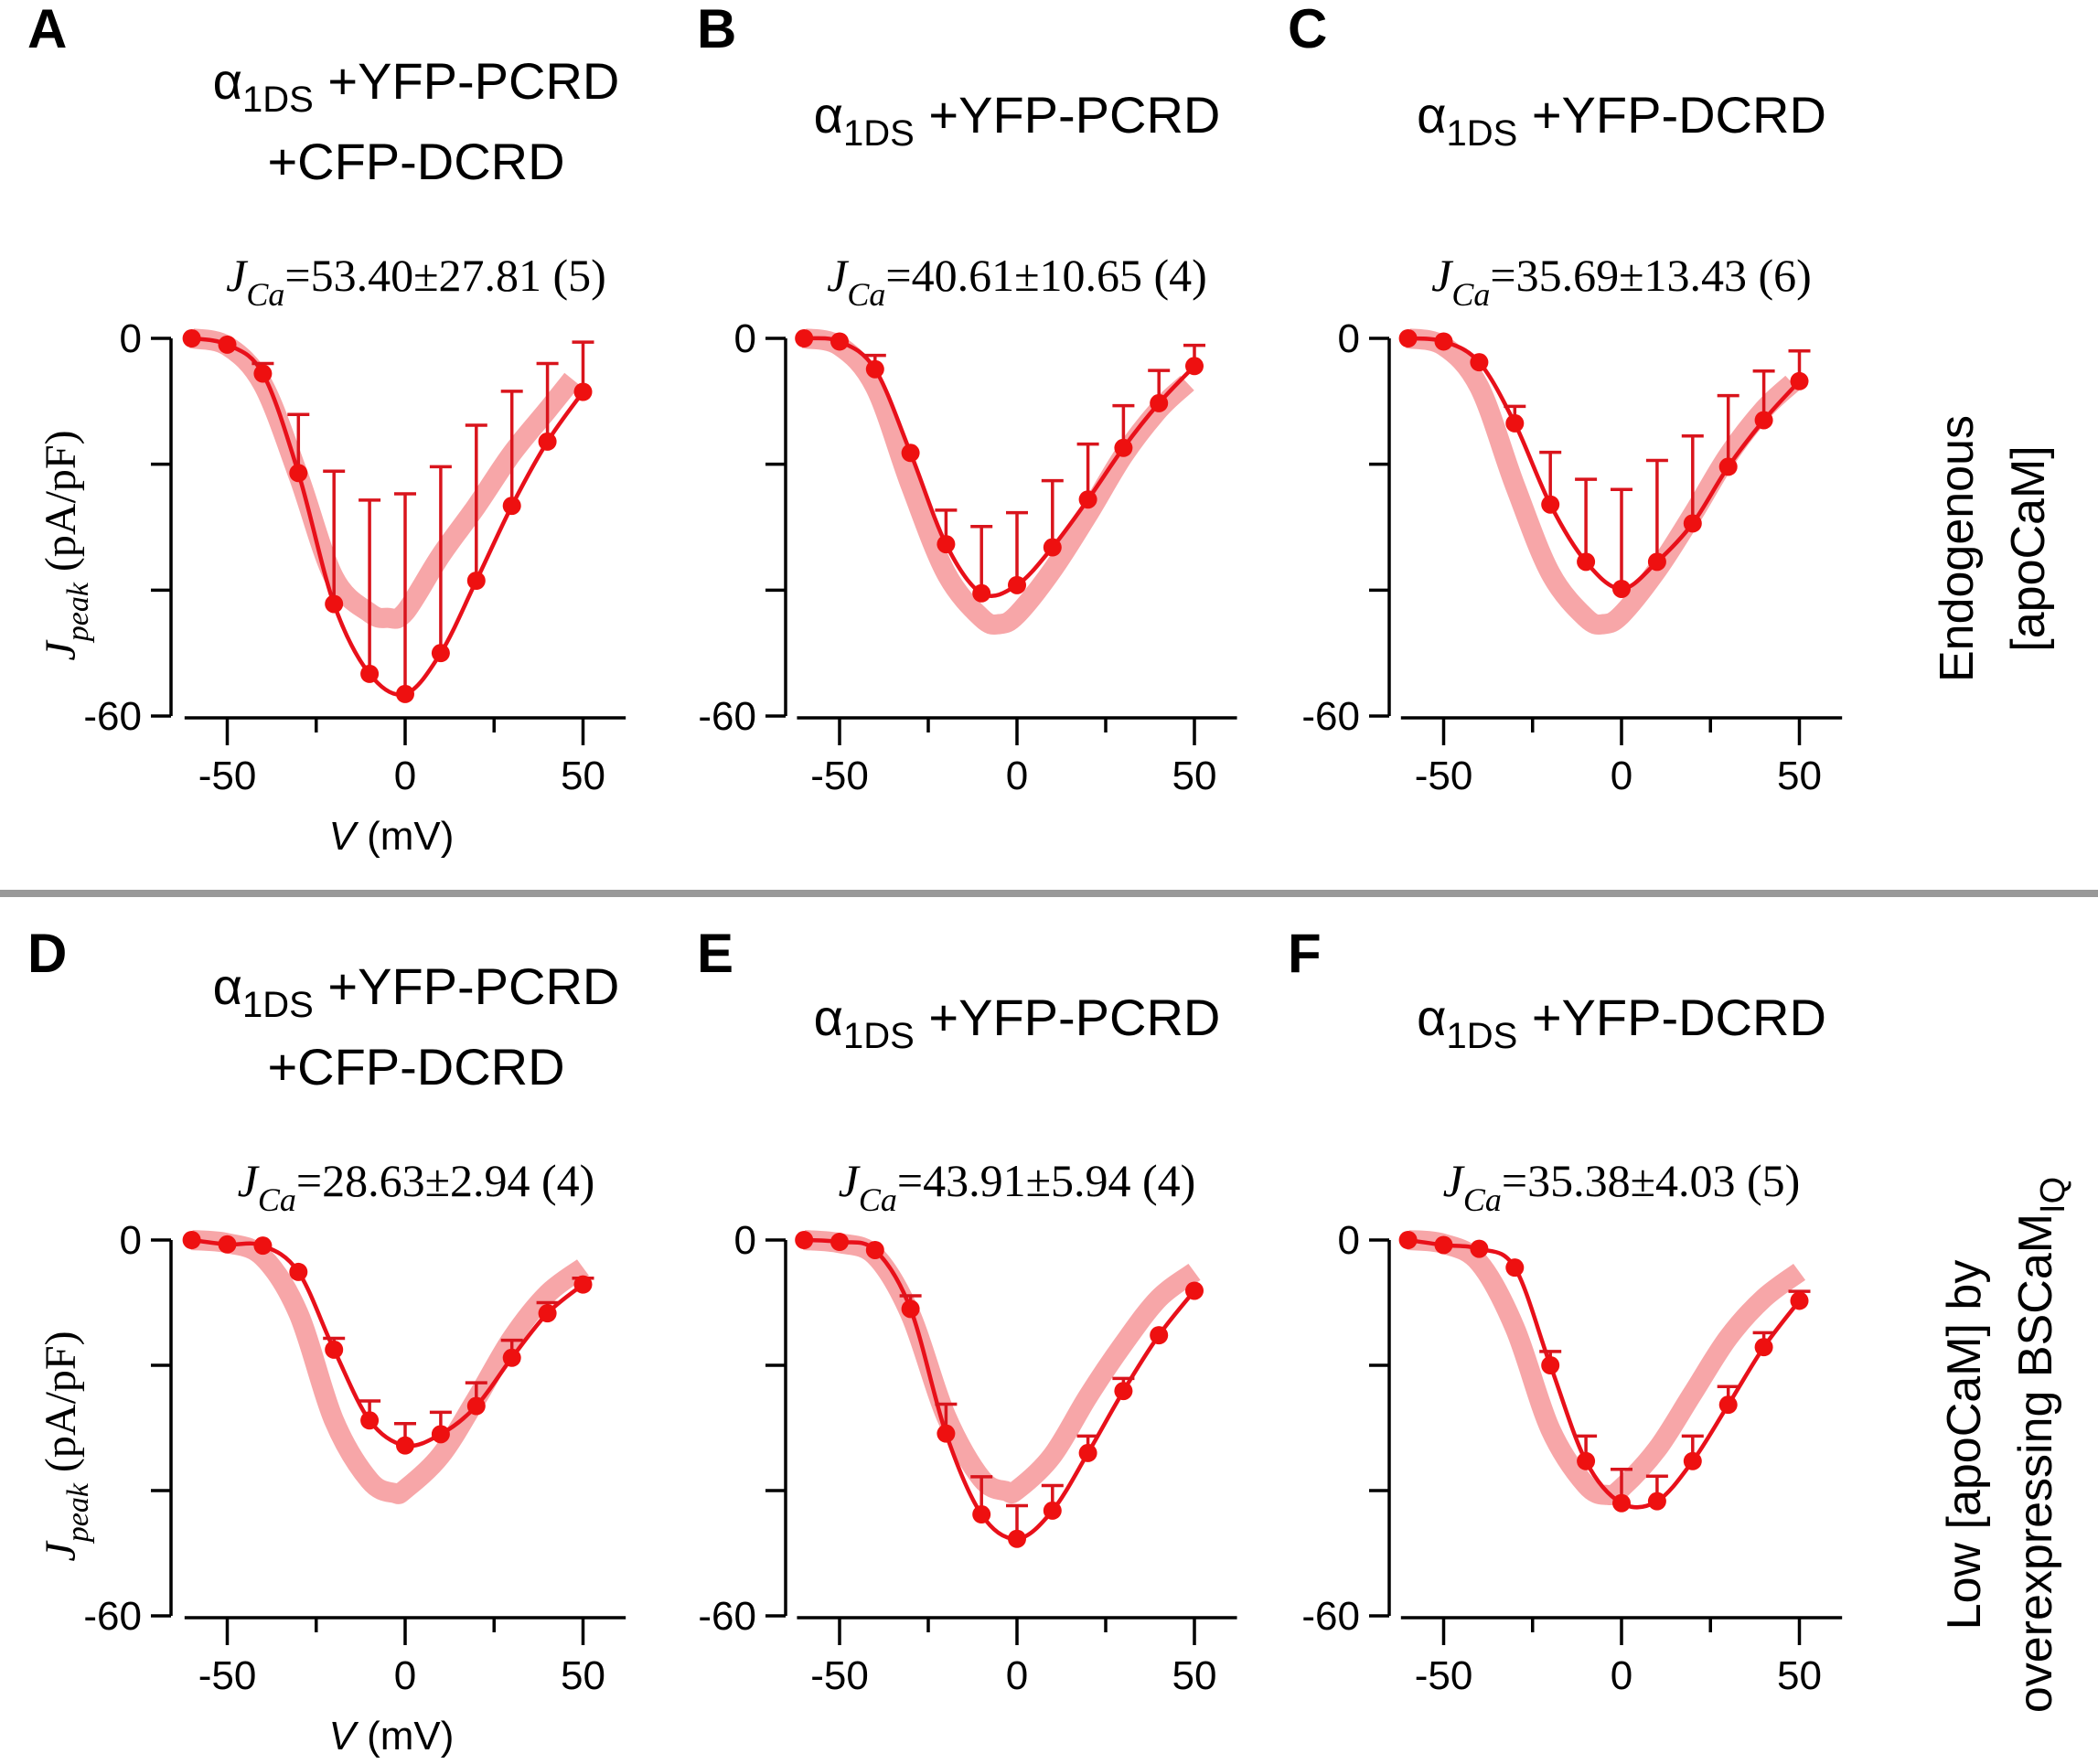 This screenshot has height=1764, width=2098. I want to click on row-label-bottom-line2-main: overexpressing BSCaM, so click(2035, 1463).